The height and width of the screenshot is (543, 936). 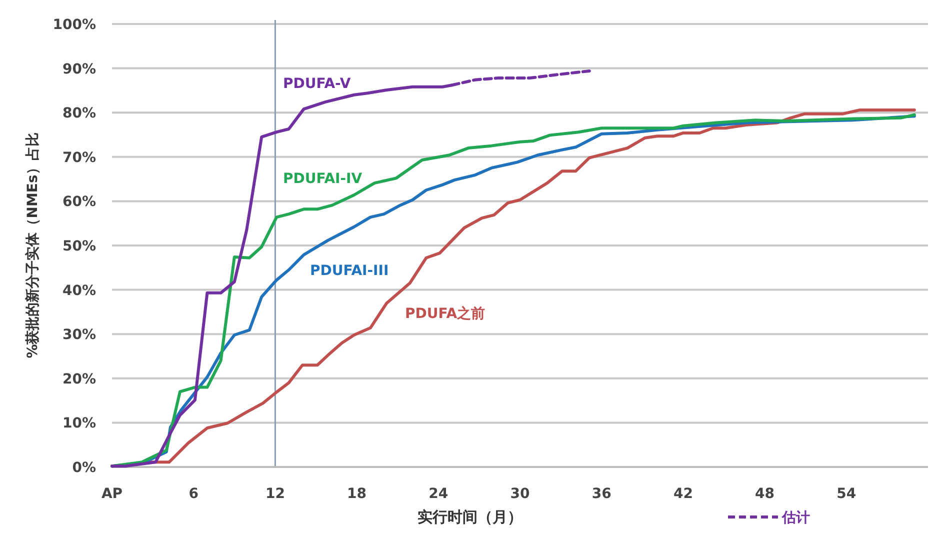 I want to click on x-axis-title: 实行时间（月）, so click(x=470, y=517).